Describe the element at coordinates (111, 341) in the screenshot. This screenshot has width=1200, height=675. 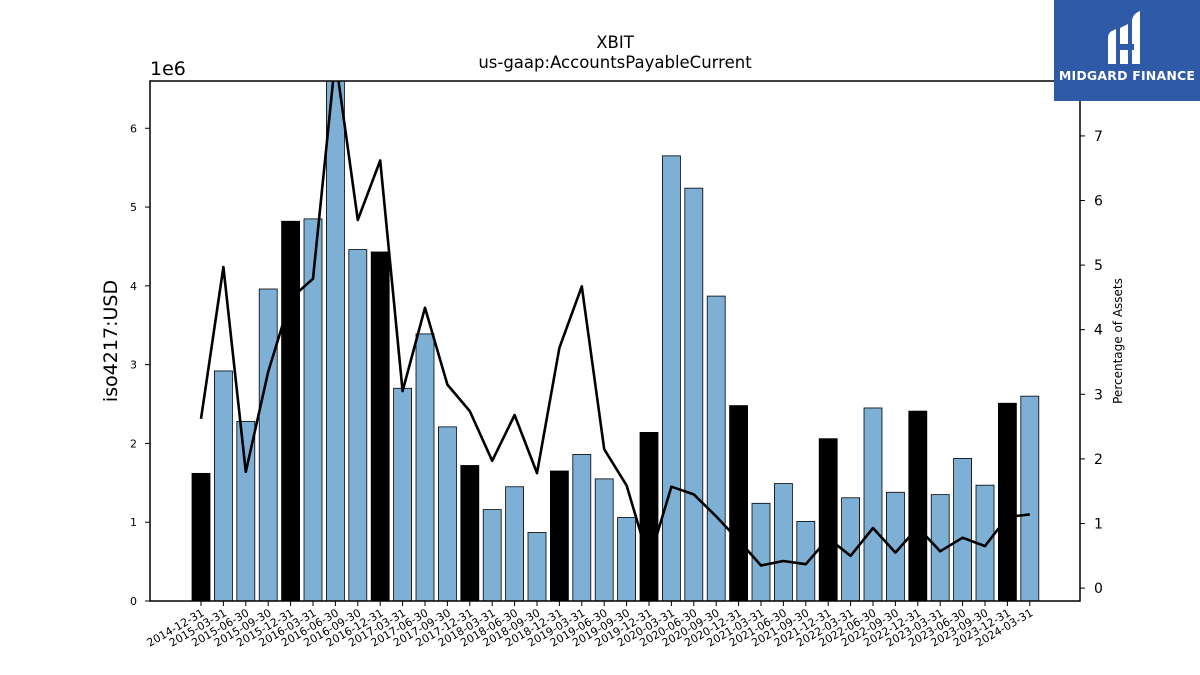
I see `y-axis-label: iso4217:USD` at that location.